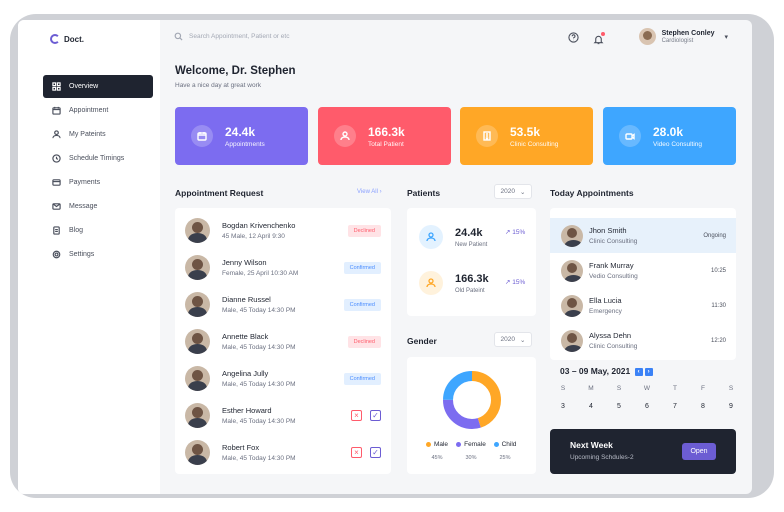 This screenshot has height=512, width=784. Describe the element at coordinates (643, 340) in the screenshot. I see `list-item: Alyssa Dehn Clinic Consulting 12:20` at that location.